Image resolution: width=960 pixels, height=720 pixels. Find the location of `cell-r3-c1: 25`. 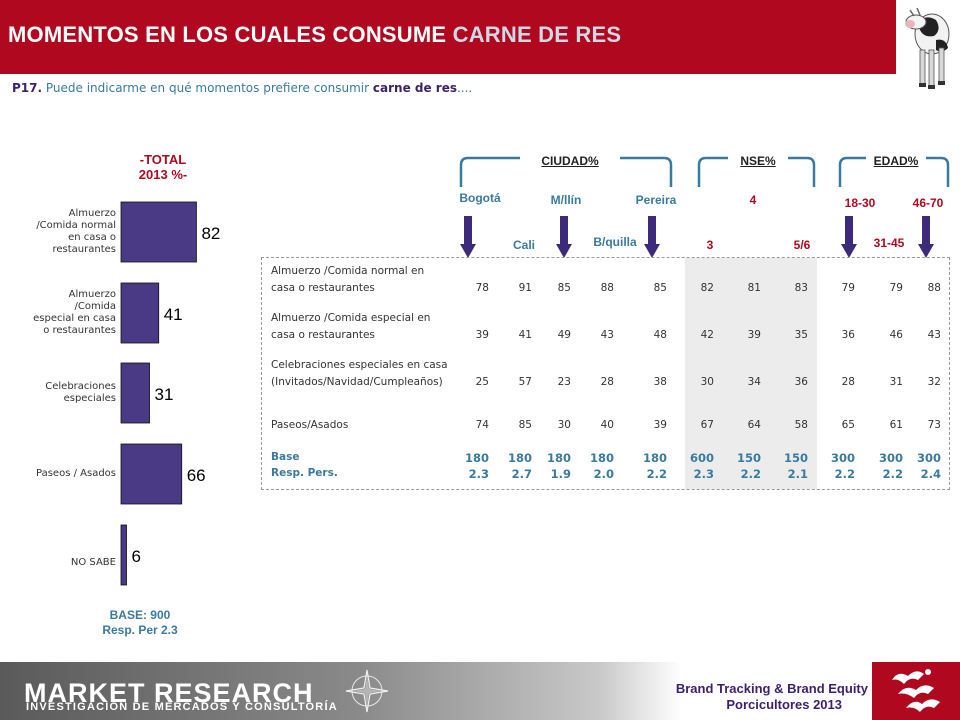

cell-r3-c1: 25 is located at coordinates (482, 382).